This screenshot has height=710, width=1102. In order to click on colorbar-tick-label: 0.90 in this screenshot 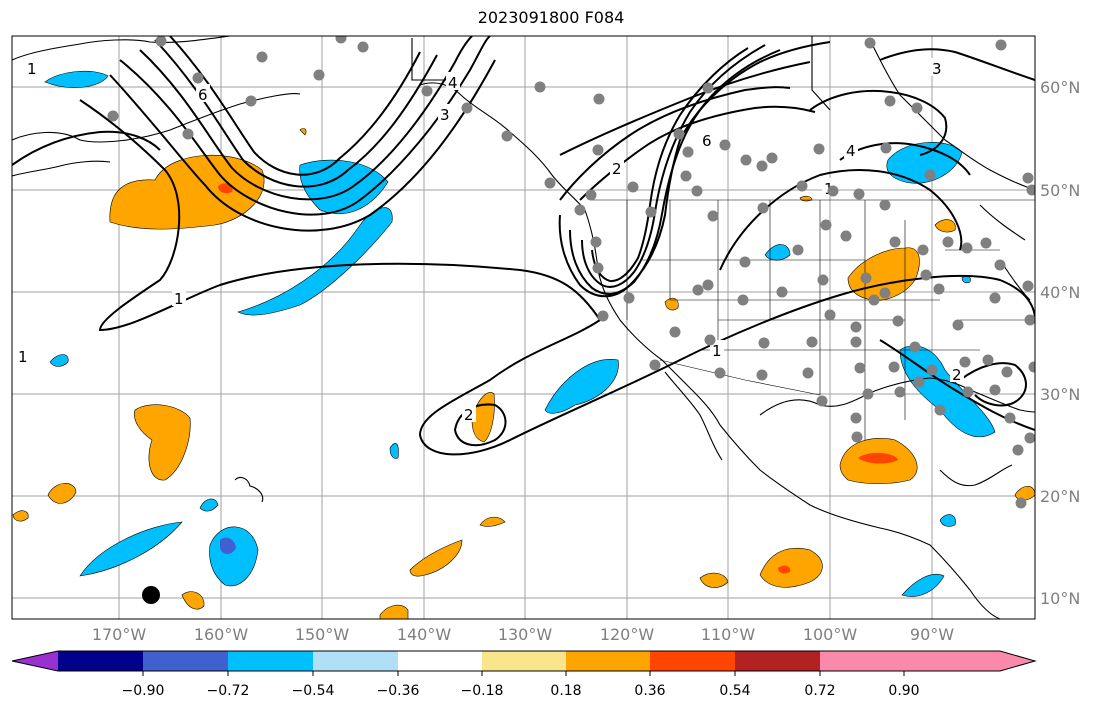, I will do `click(903, 691)`.